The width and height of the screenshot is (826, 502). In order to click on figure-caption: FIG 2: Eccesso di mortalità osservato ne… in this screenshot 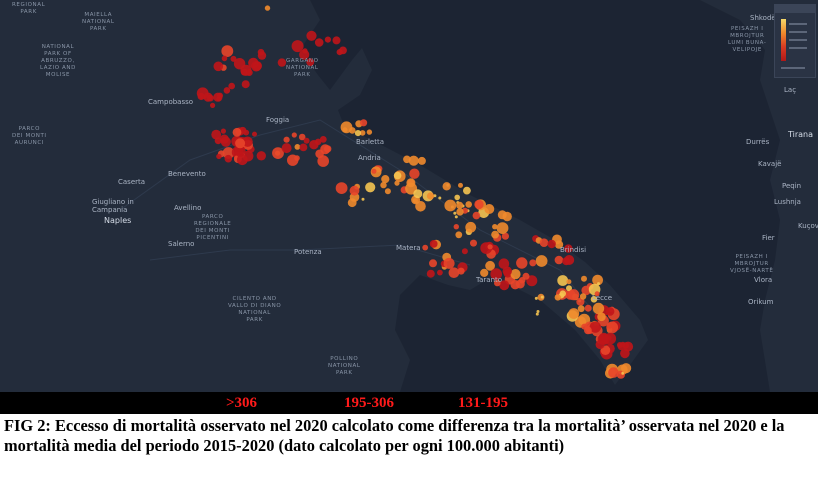, I will do `click(394, 435)`.